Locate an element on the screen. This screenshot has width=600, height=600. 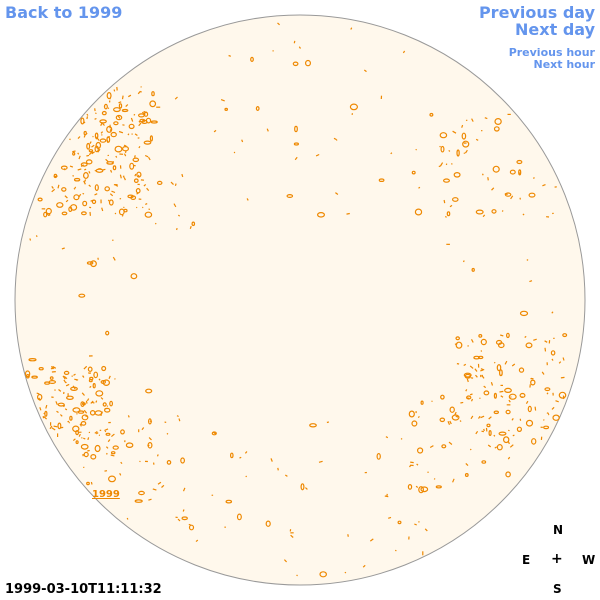
next-day-link: Next day is located at coordinates (555, 29).